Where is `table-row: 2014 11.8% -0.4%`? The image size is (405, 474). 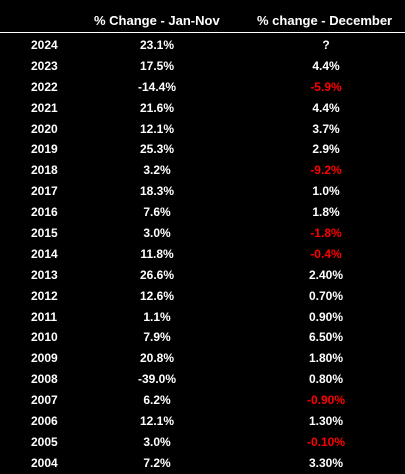
table-row: 2014 11.8% -0.4% is located at coordinates (202, 254).